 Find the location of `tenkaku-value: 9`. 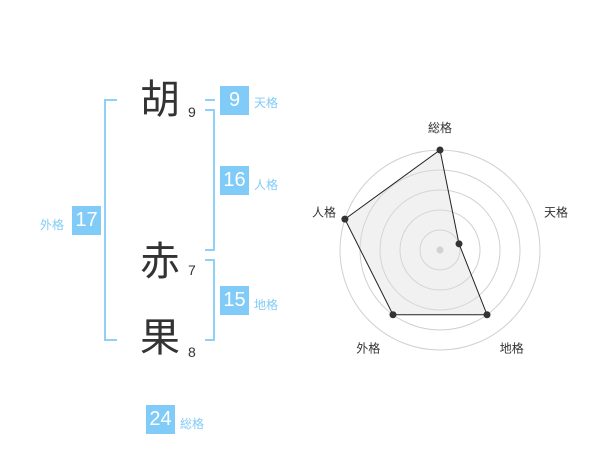

tenkaku-value: 9 is located at coordinates (234, 100).